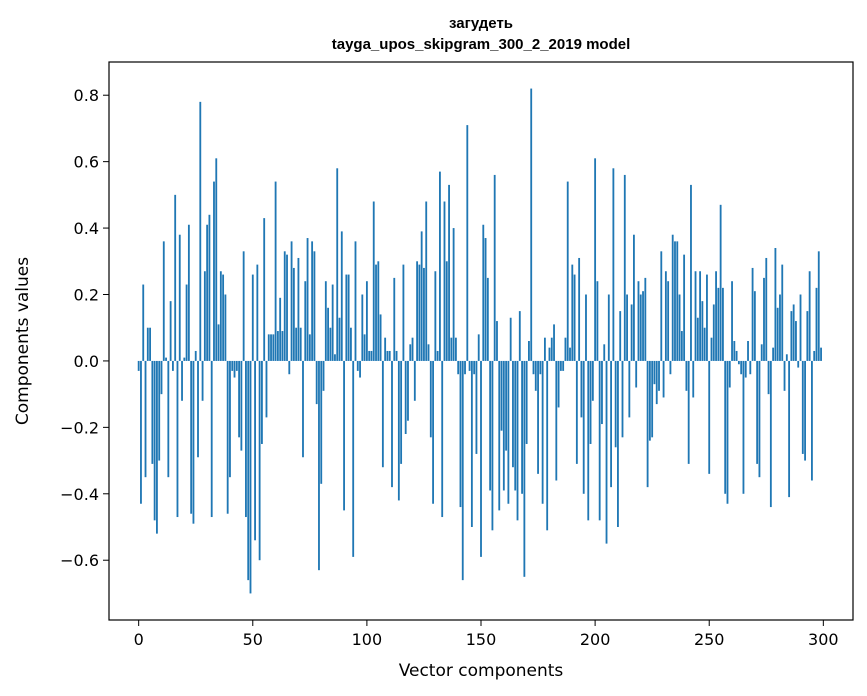 Image resolution: width=867 pixels, height=696 pixels. I want to click on x-tick-label: 250, so click(709, 639).